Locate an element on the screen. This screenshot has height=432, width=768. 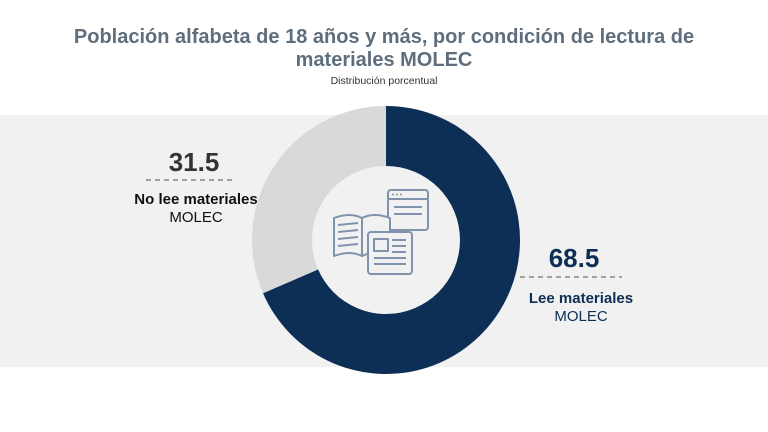
lee-label-rest: MOLEC is located at coordinates (581, 316).